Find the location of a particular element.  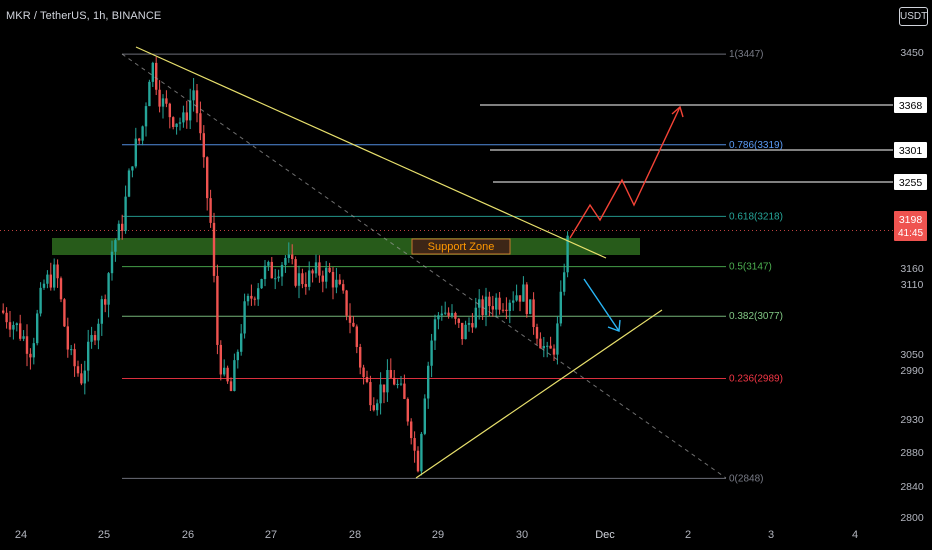

support-zone-label: Support Zone is located at coordinates (461, 247).